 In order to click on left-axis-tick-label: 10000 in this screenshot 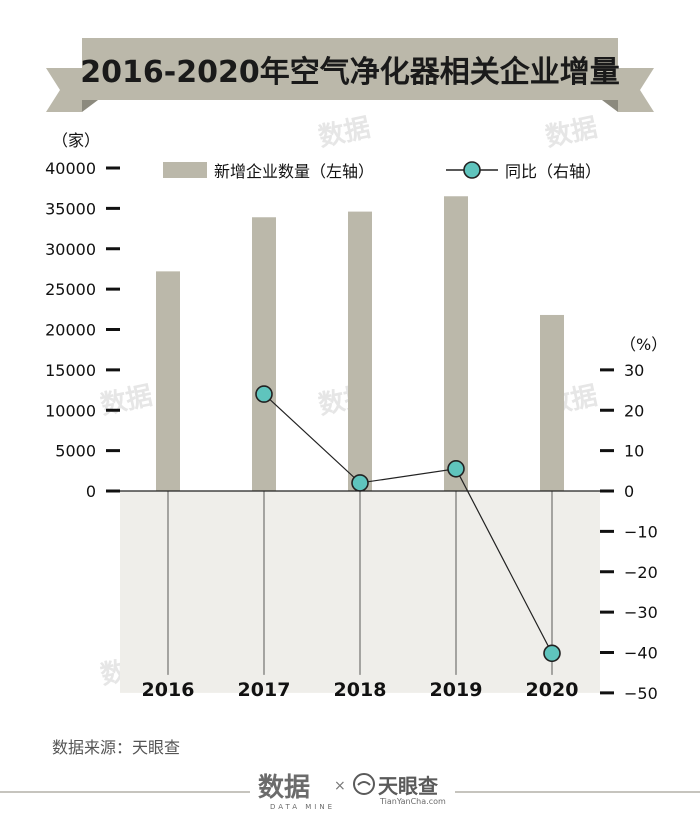, I will do `click(70, 410)`.